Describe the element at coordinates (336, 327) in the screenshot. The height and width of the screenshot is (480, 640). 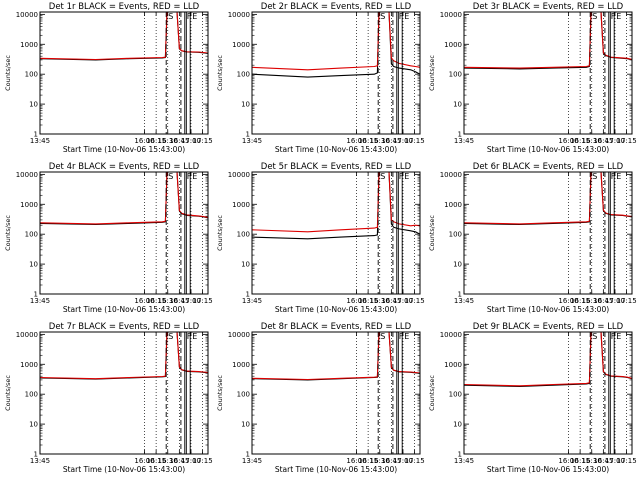
I see `panel-title: Det 8r BLACK = Events, RED = LLD` at that location.